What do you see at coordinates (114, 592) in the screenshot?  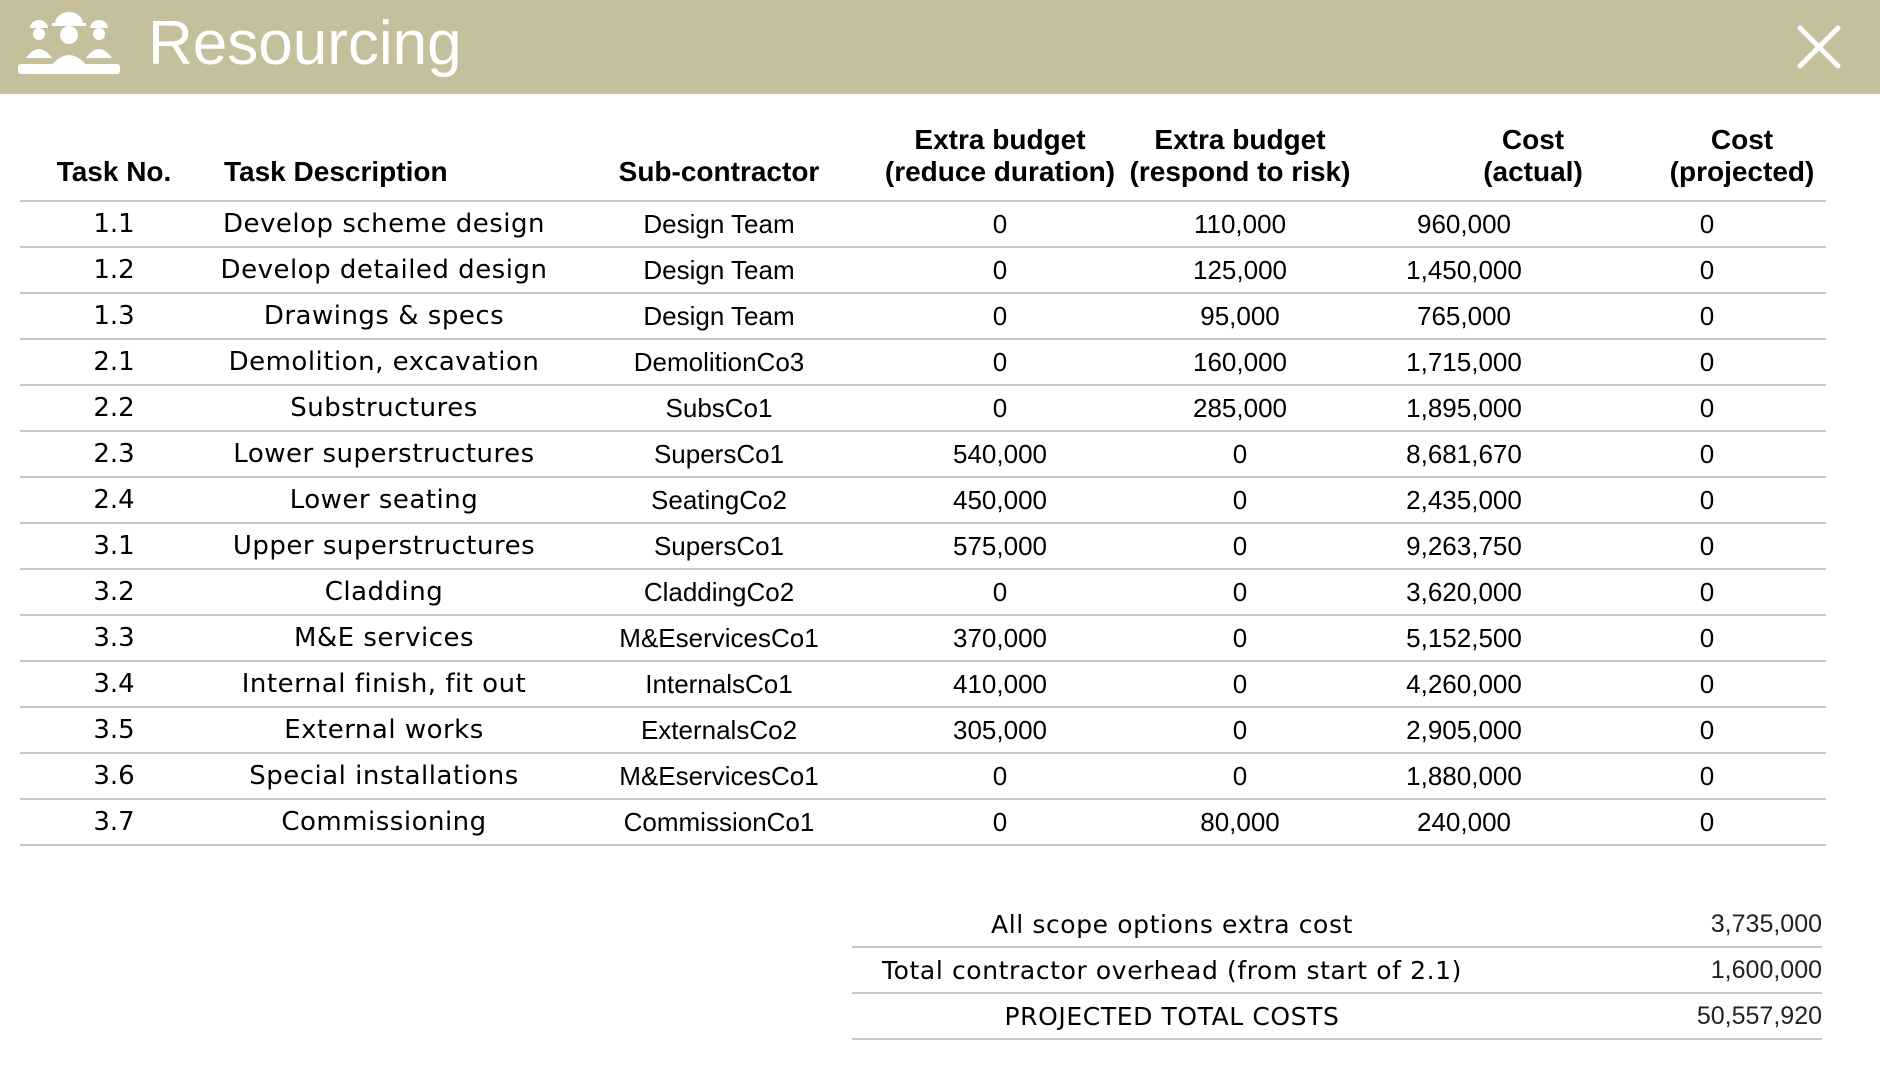 I see `task-number-cell: 3.2` at bounding box center [114, 592].